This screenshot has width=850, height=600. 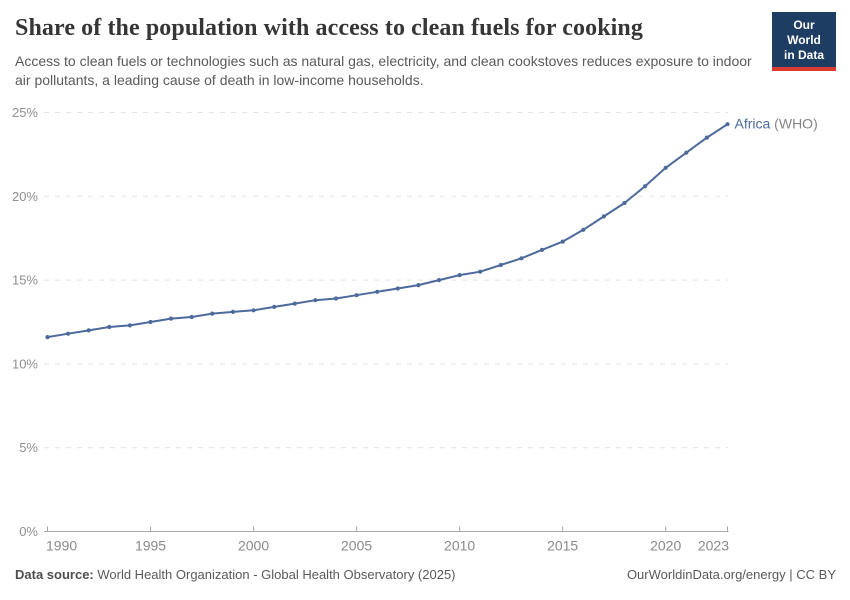 What do you see at coordinates (150, 546) in the screenshot?
I see `x-axis-tick-label: 1995` at bounding box center [150, 546].